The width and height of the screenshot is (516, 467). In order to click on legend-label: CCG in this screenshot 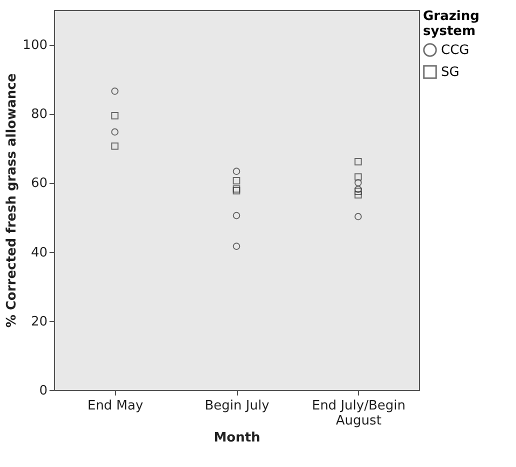, I will do `click(455, 50)`.